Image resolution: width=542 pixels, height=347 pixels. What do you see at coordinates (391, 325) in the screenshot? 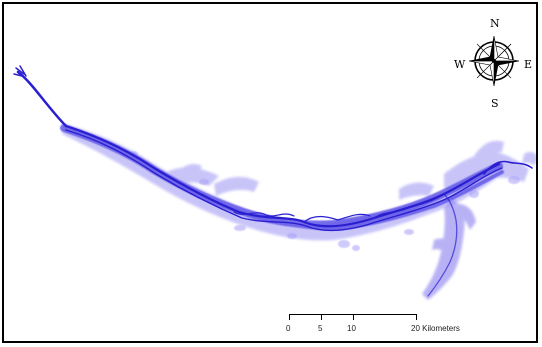
I see `scale-bar: 0 5 10 20 Kilometers` at bounding box center [391, 325].